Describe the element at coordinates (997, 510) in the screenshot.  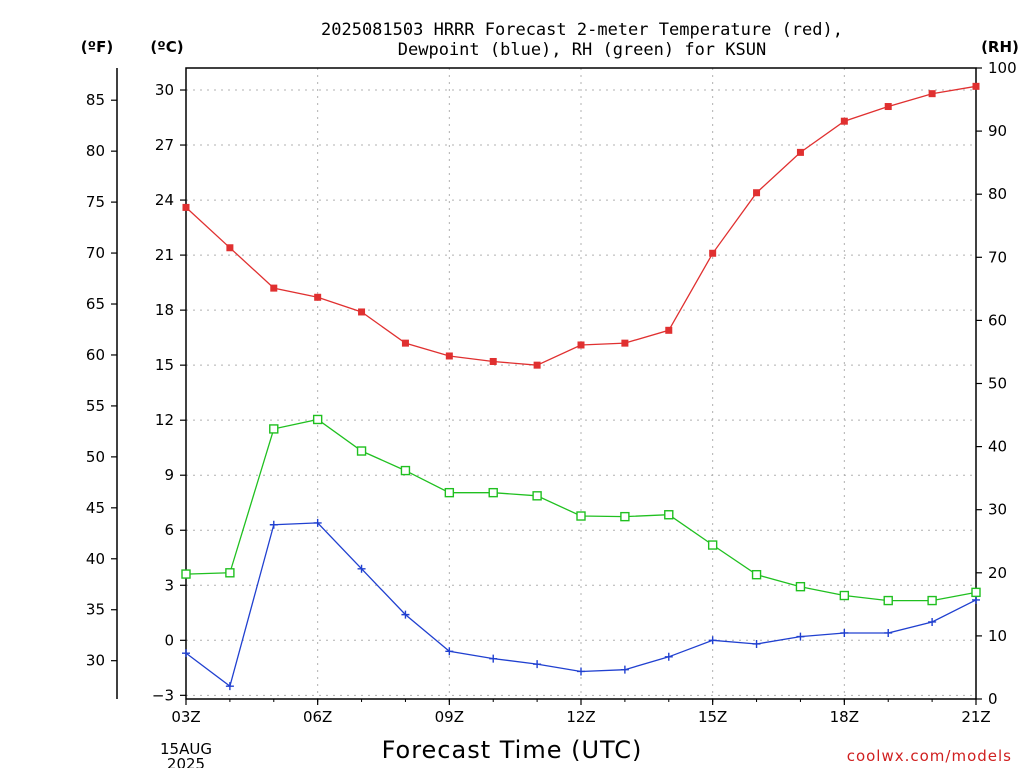
I see `rh-tick-label: 30` at that location.